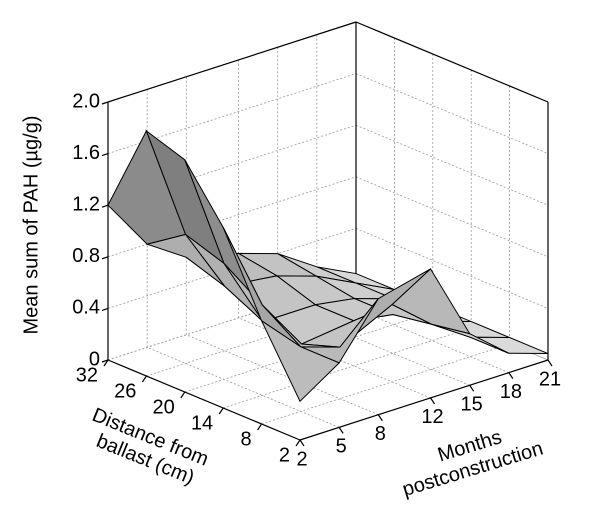 This screenshot has height=532, width=592. Describe the element at coordinates (550, 379) in the screenshot. I see `y-tick-label: 21` at that location.